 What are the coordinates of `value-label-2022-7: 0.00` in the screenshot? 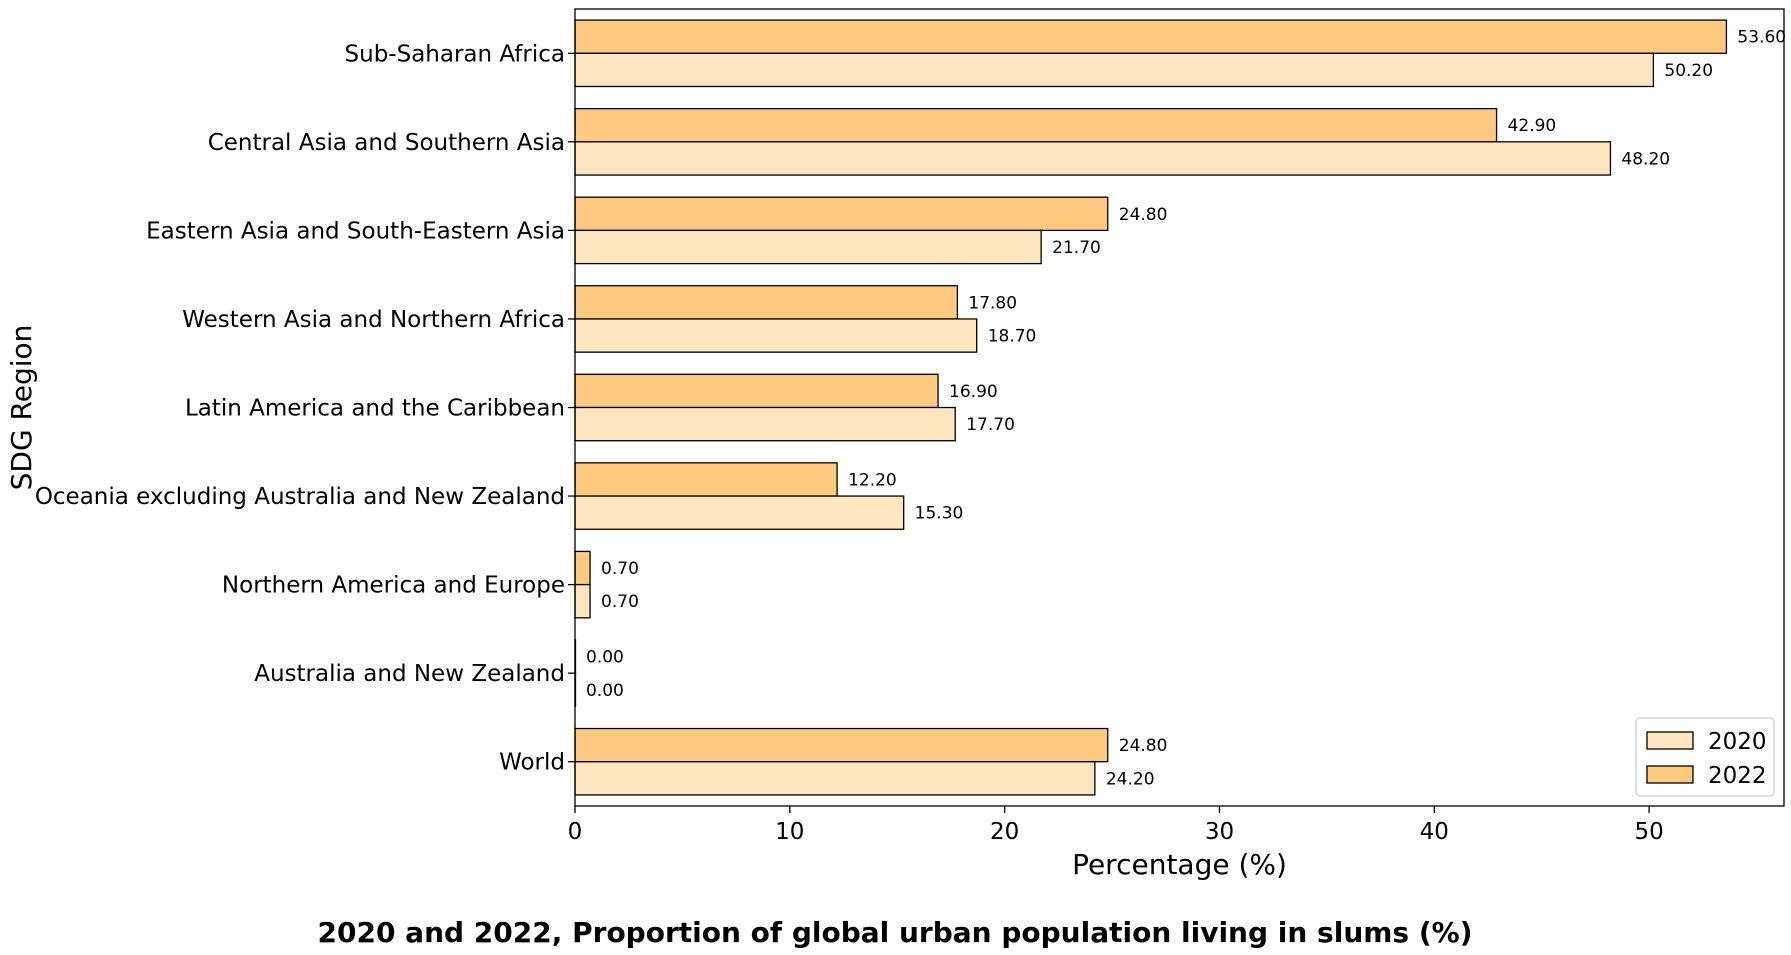 It's located at (605, 658).